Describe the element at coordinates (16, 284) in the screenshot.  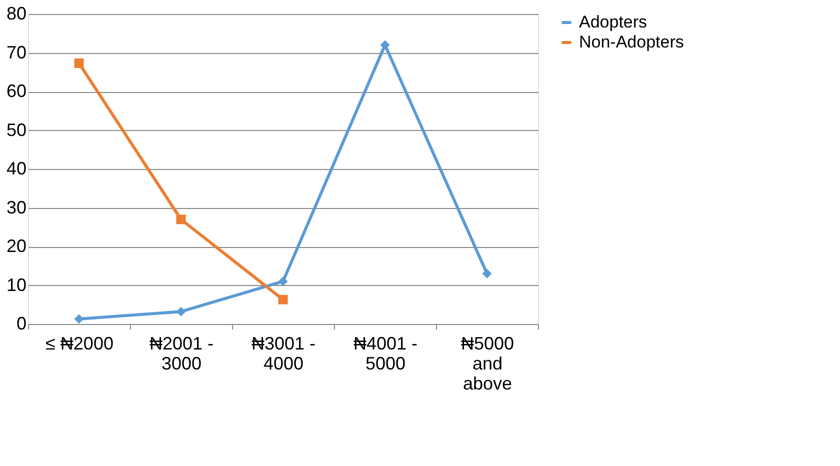
I see `y-tick-label: 10` at that location.